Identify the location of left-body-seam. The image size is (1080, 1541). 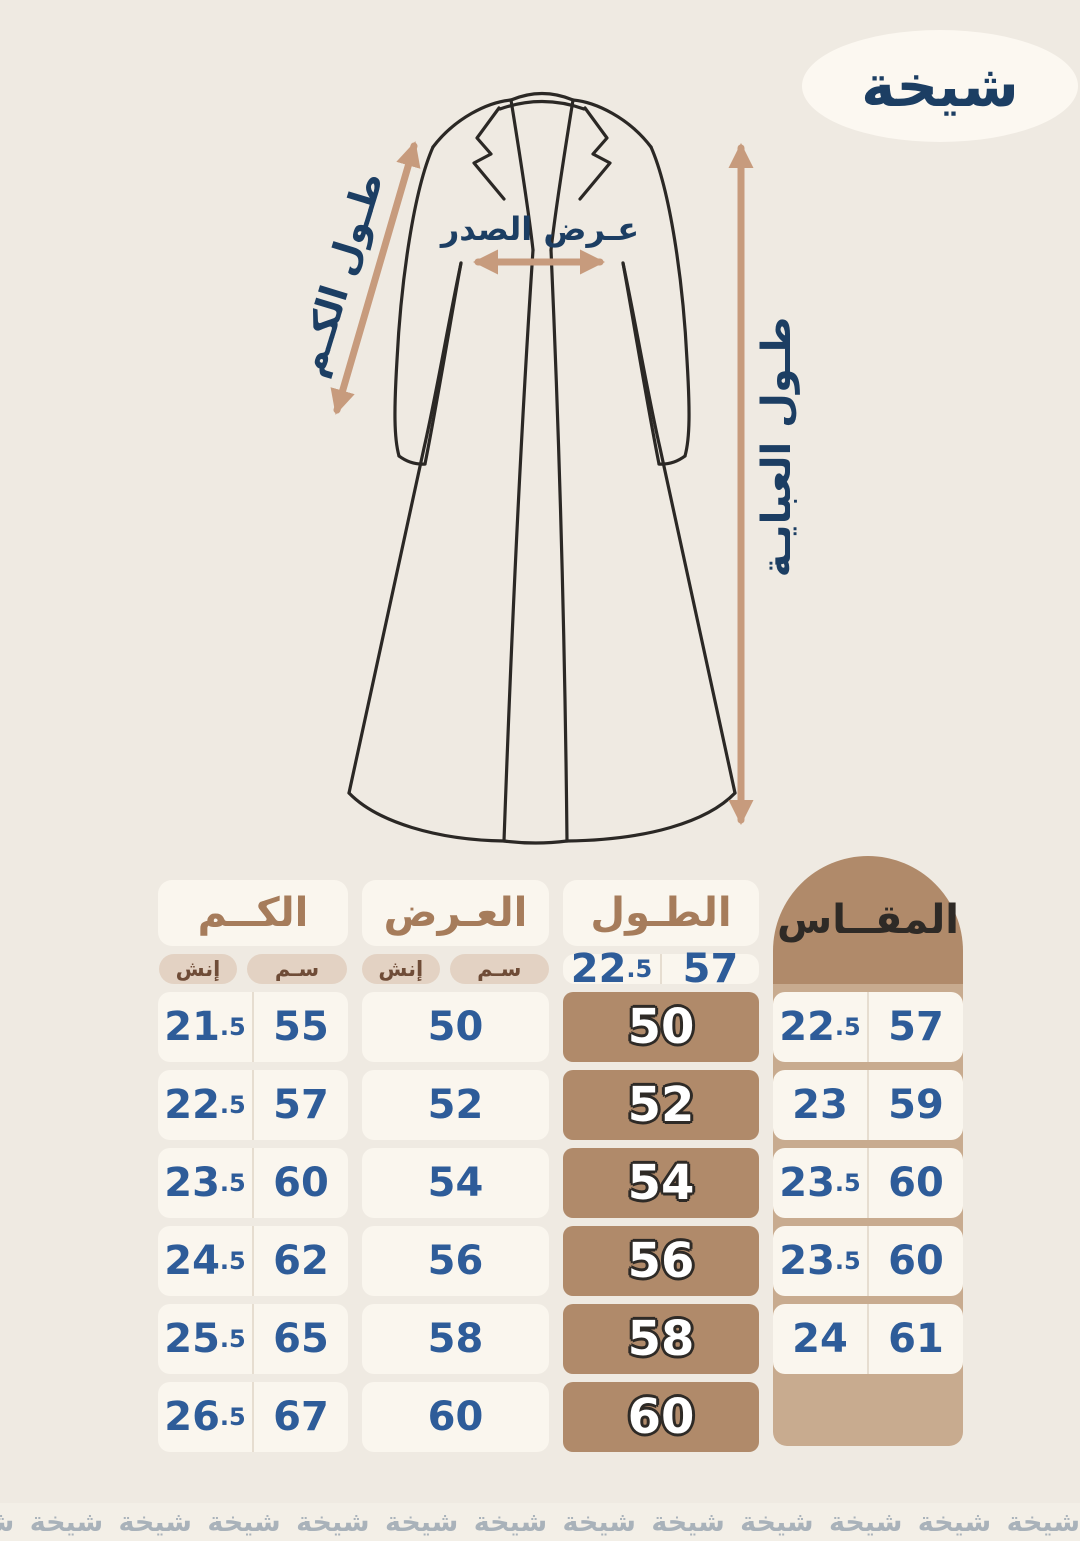
(405, 528).